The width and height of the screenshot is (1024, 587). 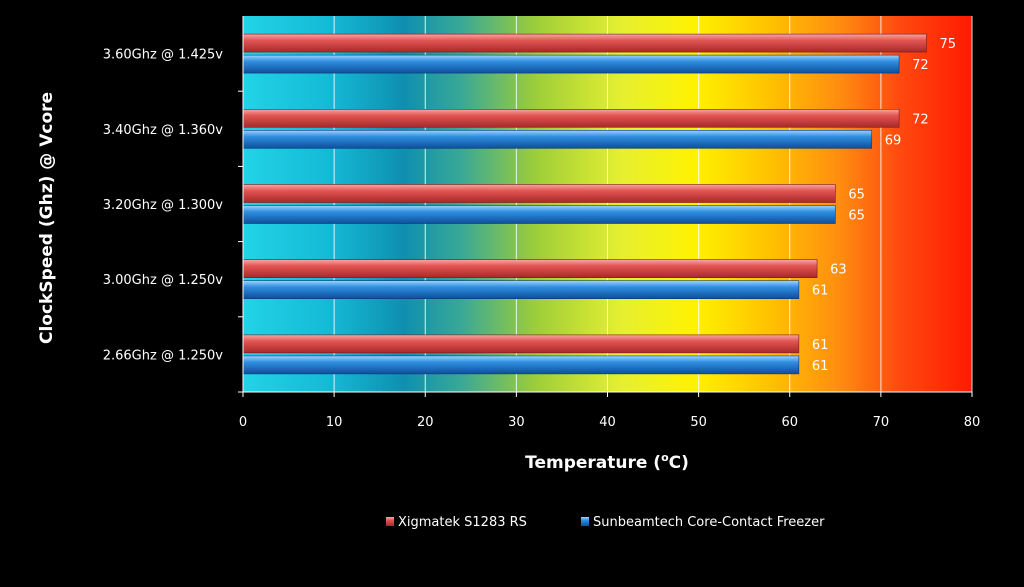 I want to click on legend-swatch-xigmatek, so click(x=390, y=521).